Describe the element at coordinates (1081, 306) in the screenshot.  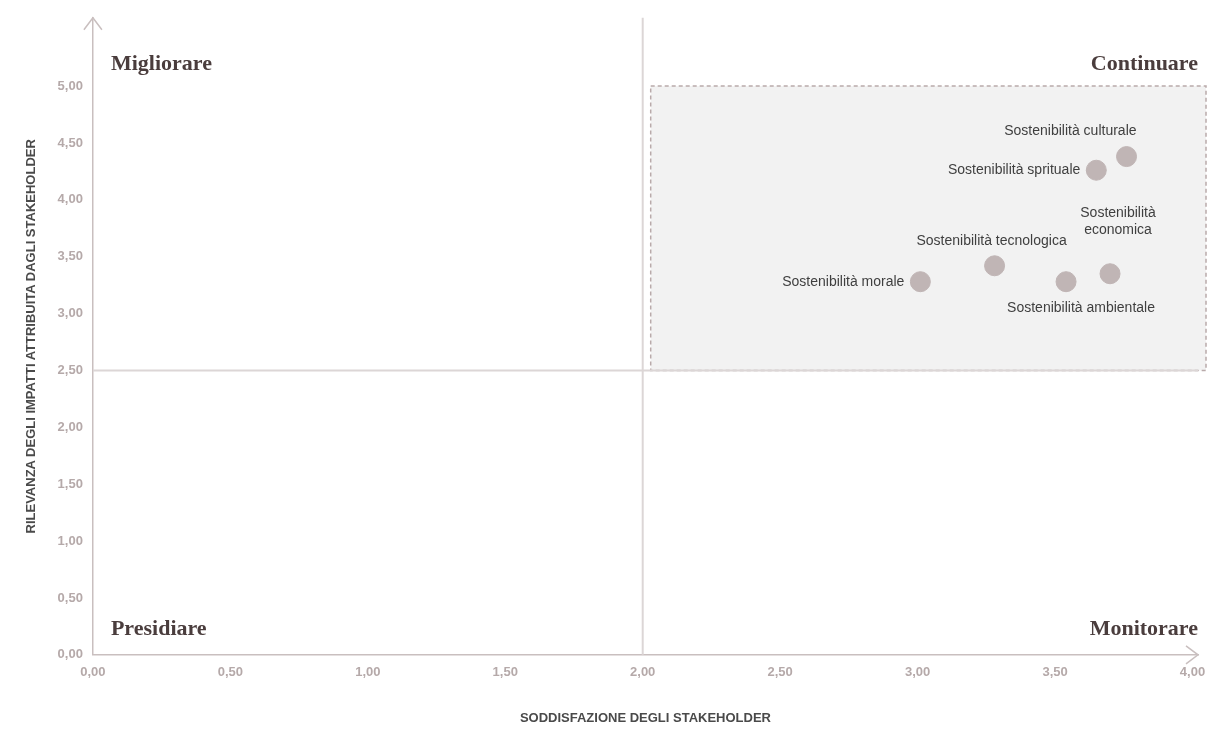
I see `annotation: Sostenibilità ambientale` at that location.